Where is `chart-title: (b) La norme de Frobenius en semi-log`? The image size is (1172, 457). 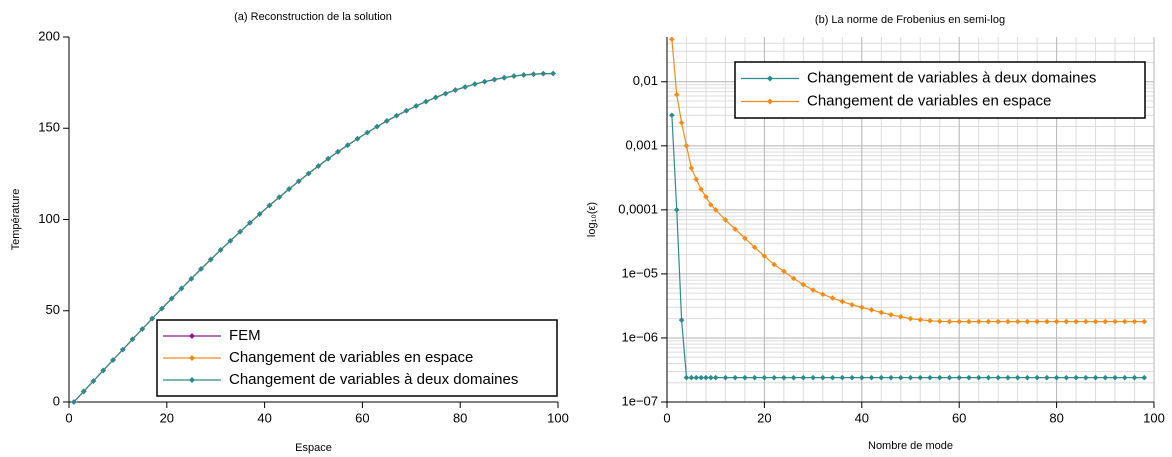
chart-title: (b) La norme de Frobenius en semi-log is located at coordinates (910, 20).